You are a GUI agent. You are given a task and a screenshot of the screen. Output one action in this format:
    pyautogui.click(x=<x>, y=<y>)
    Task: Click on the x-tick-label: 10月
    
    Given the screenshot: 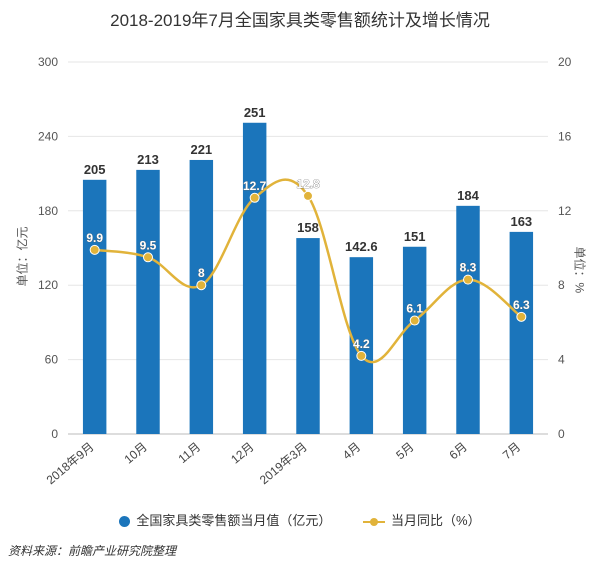 What is the action you would take?
    pyautogui.click(x=136, y=453)
    